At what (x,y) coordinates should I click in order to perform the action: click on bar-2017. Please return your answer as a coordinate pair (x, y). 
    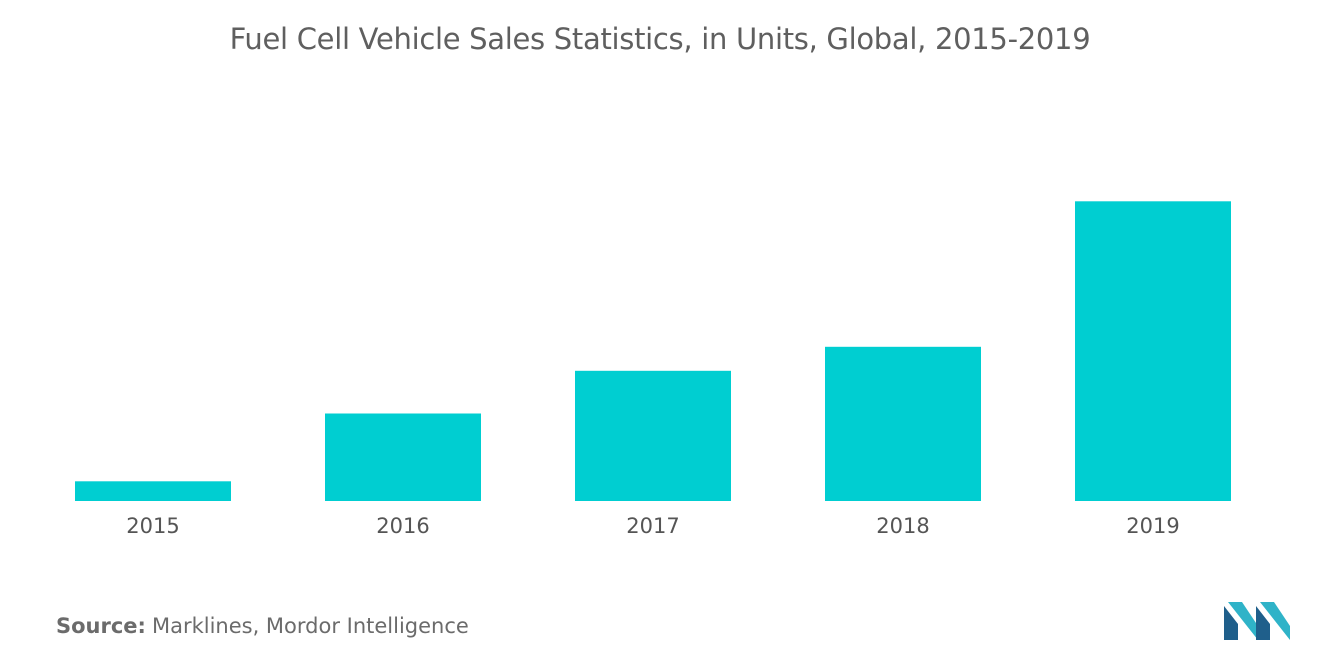
    Looking at the image, I should click on (653, 435).